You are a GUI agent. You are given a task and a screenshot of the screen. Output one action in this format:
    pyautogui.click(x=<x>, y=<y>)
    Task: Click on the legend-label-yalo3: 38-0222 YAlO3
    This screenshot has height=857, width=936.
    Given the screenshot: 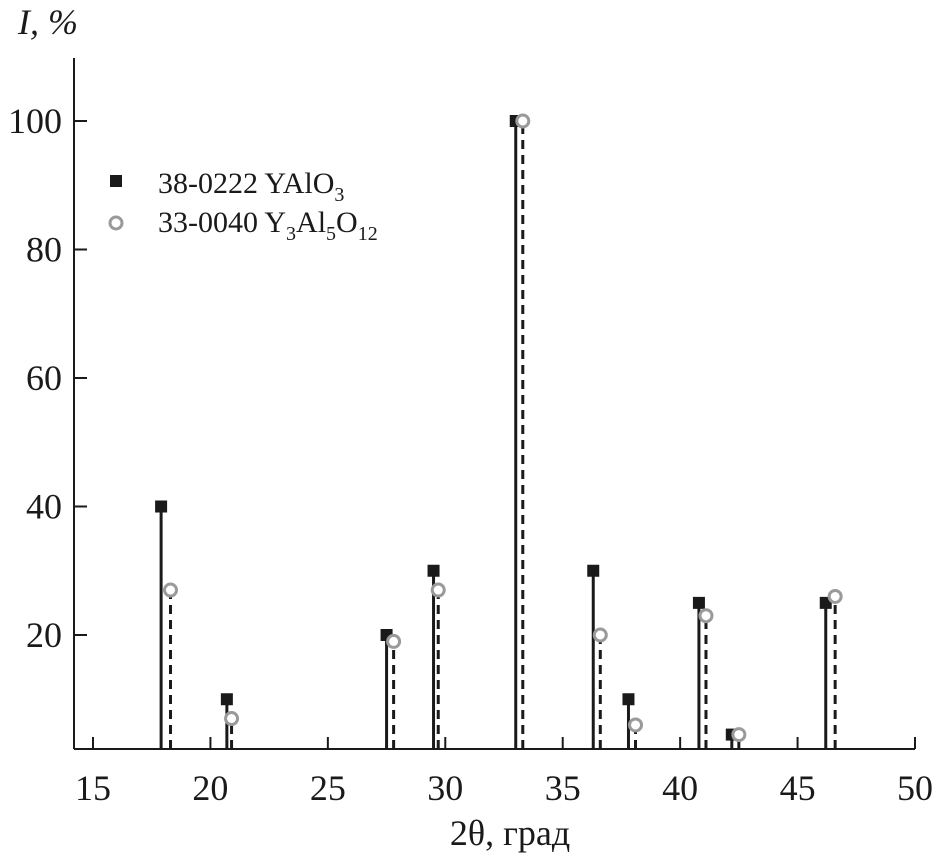 What is the action you would take?
    pyautogui.click(x=251, y=186)
    